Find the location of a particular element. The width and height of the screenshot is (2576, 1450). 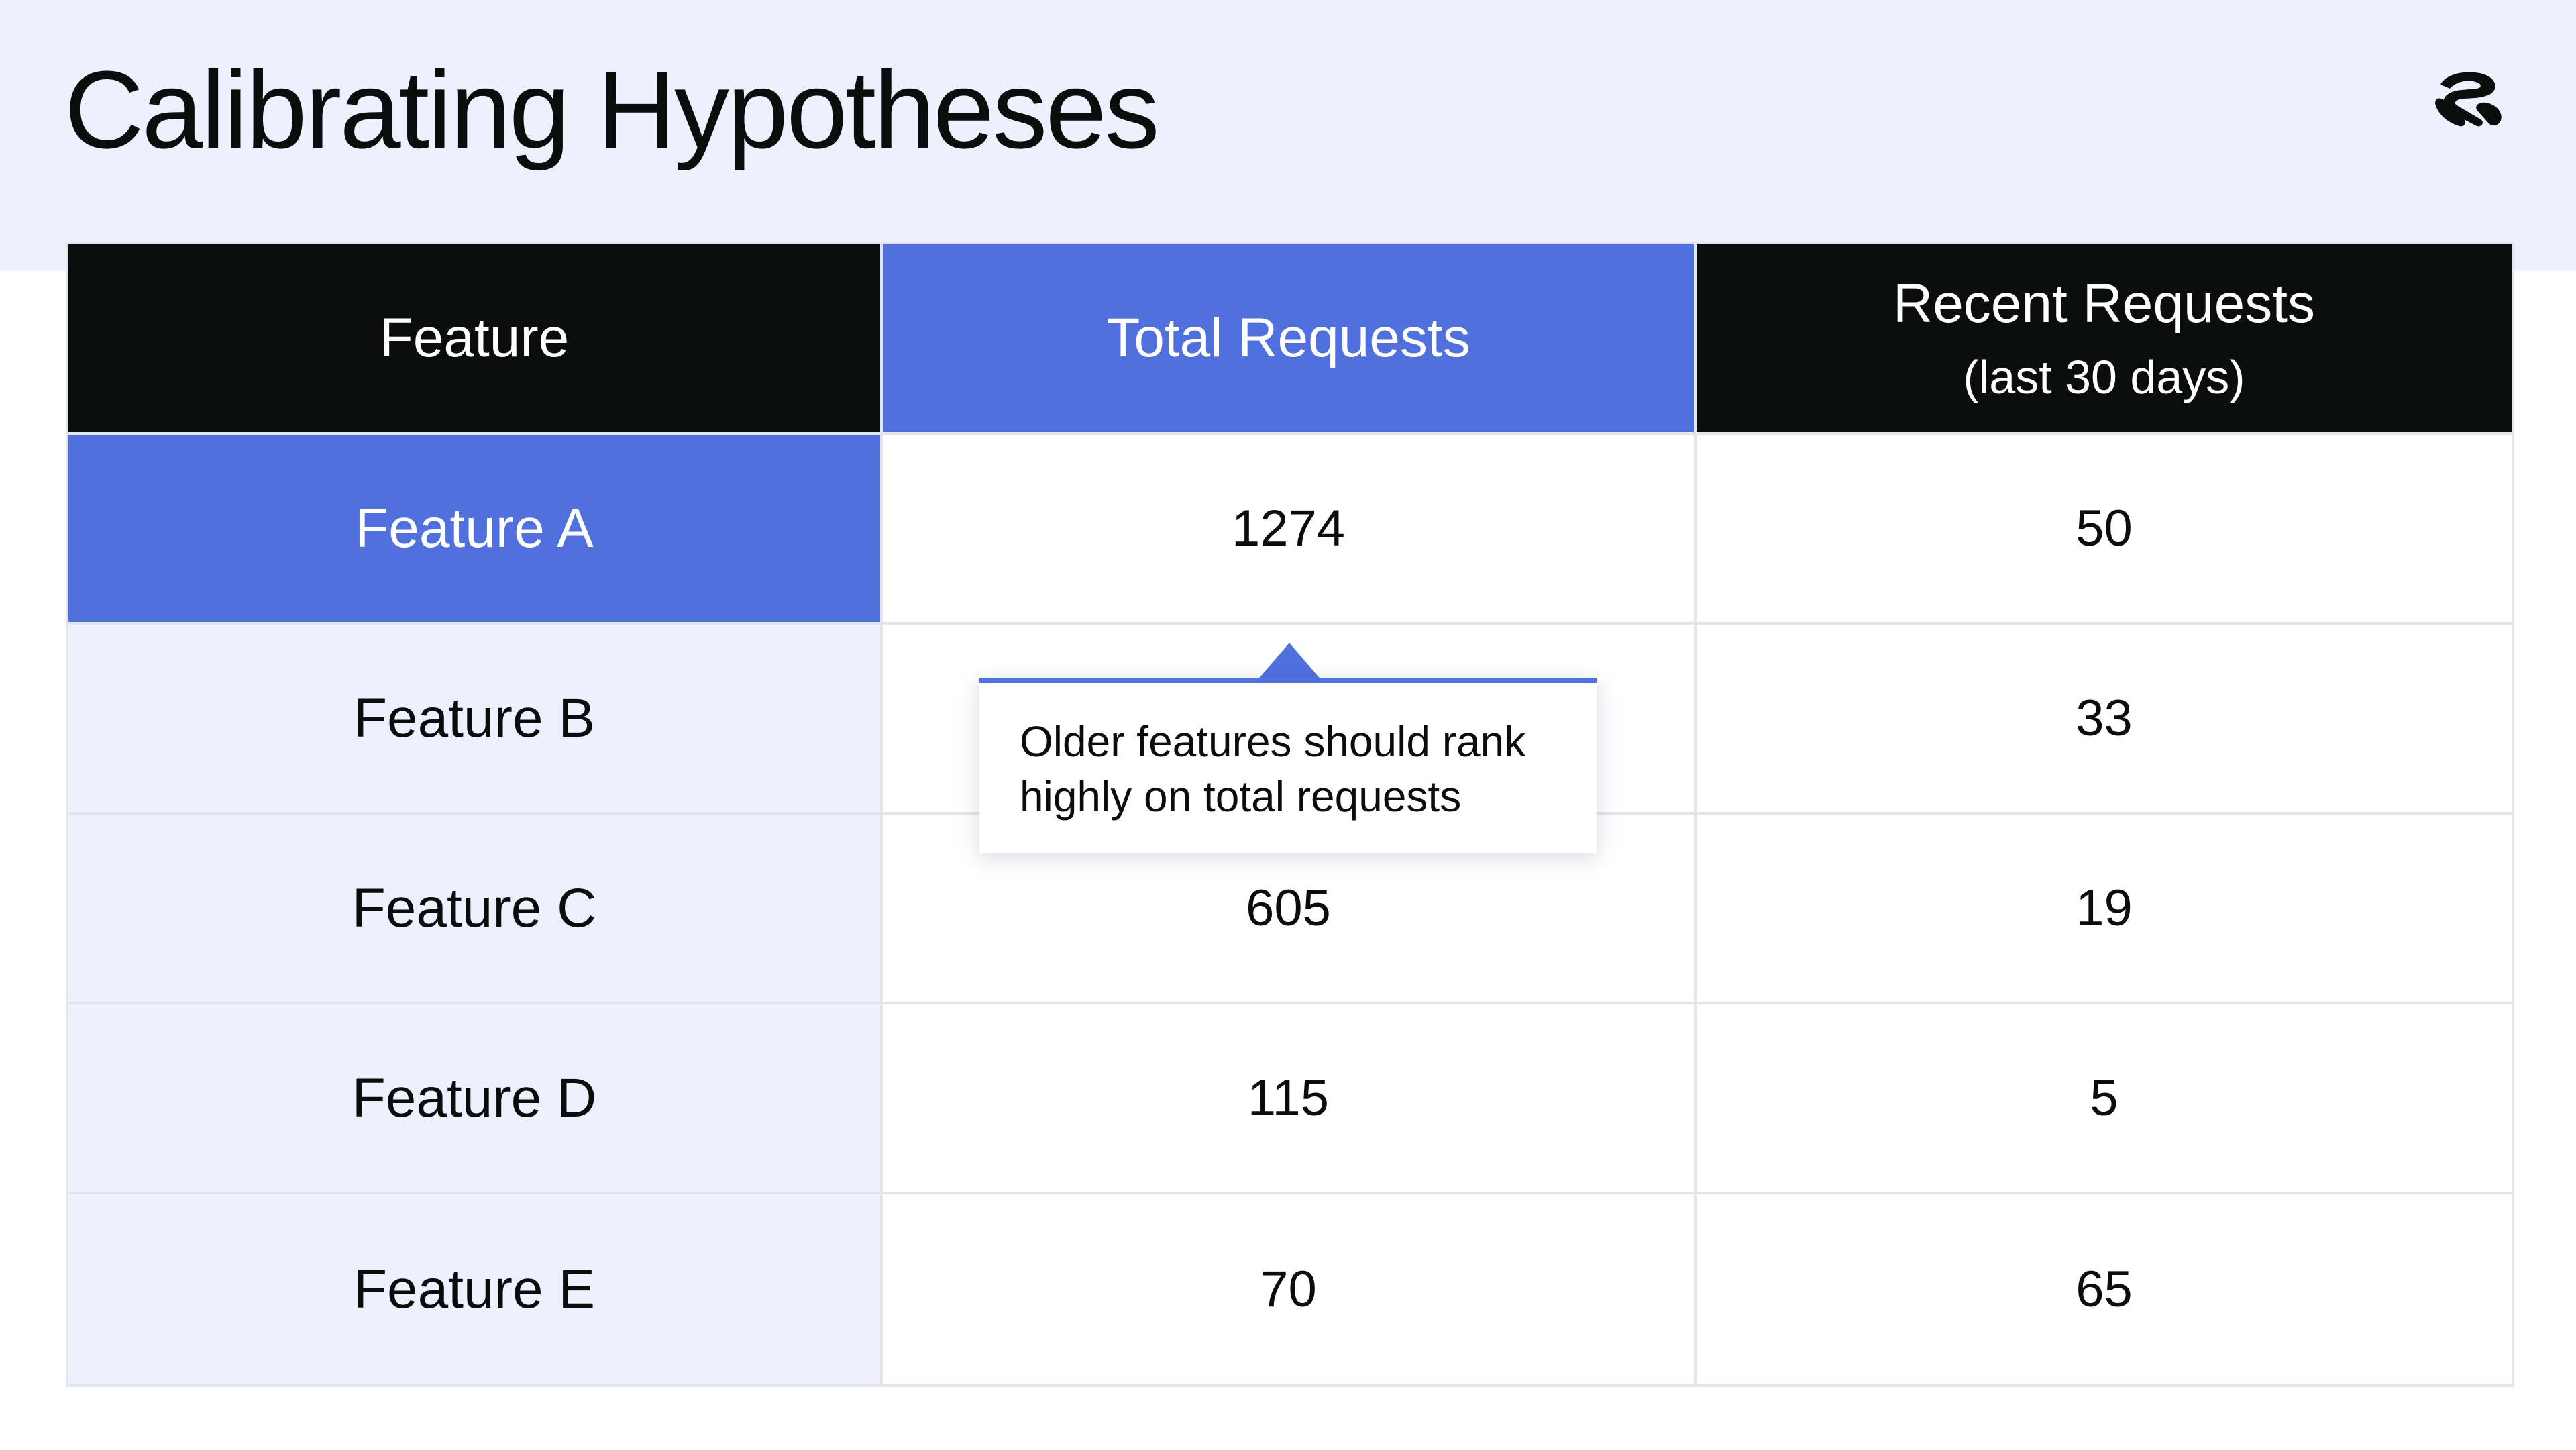

recent-requests-cell: 65 is located at coordinates (2104, 1289).